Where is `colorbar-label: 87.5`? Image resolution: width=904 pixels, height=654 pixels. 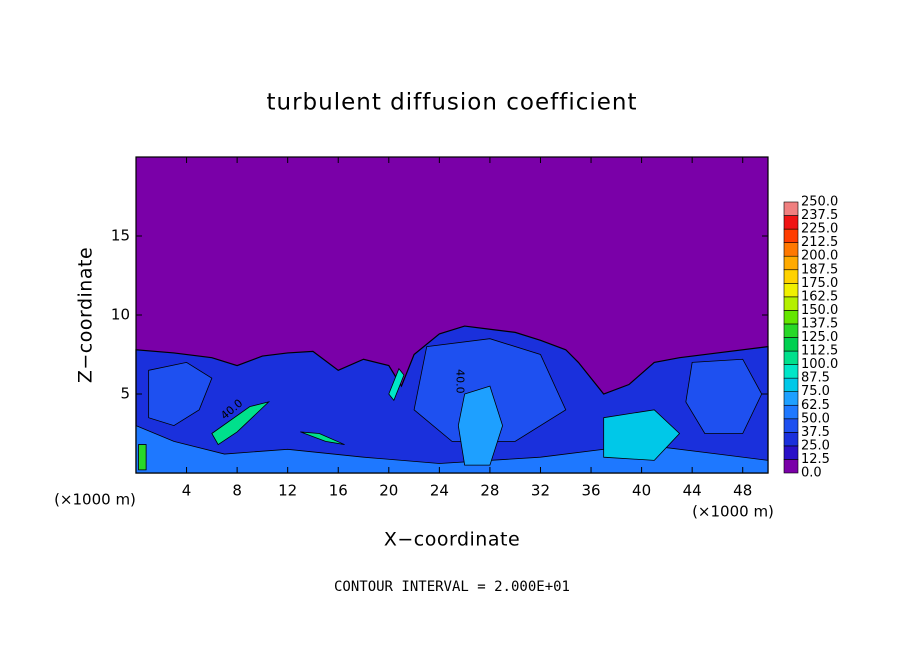
colorbar-label: 87.5 is located at coordinates (815, 378).